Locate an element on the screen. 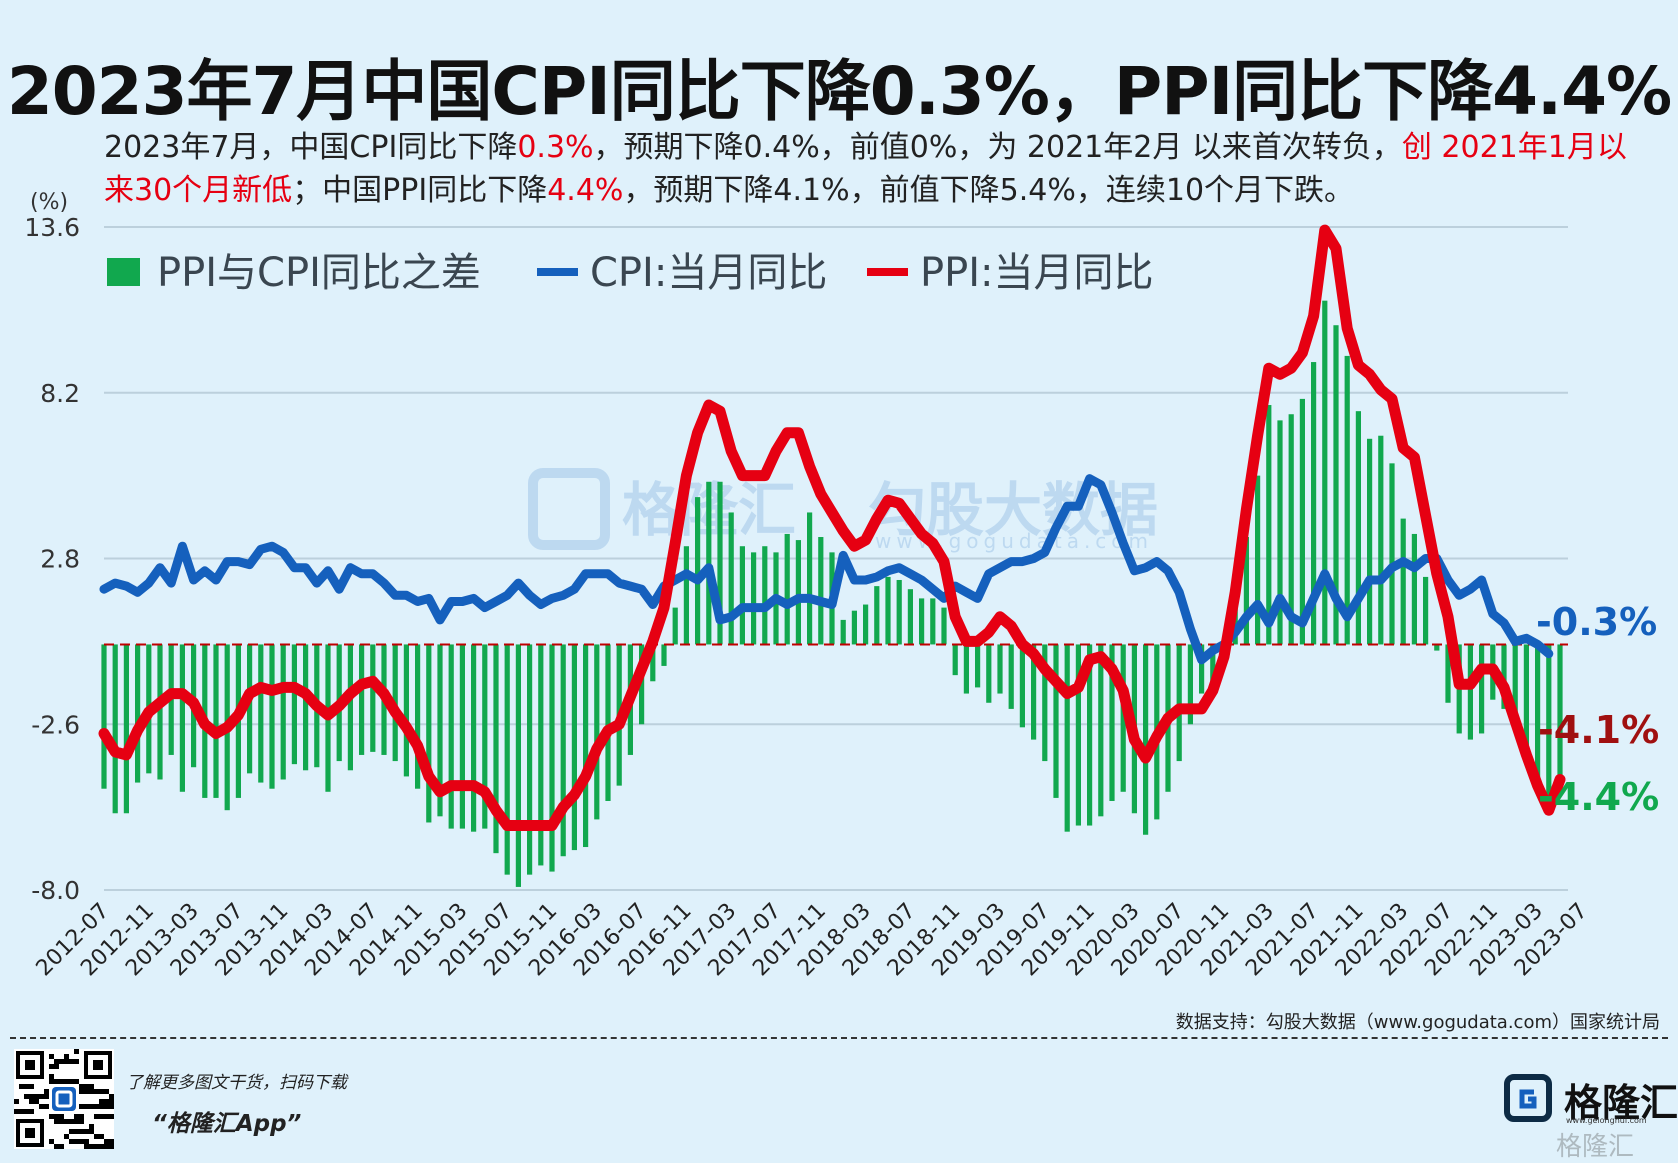 The image size is (1678, 1163). promo-text: 了解更多图文干货，扫码下载 is located at coordinates (236, 1083).